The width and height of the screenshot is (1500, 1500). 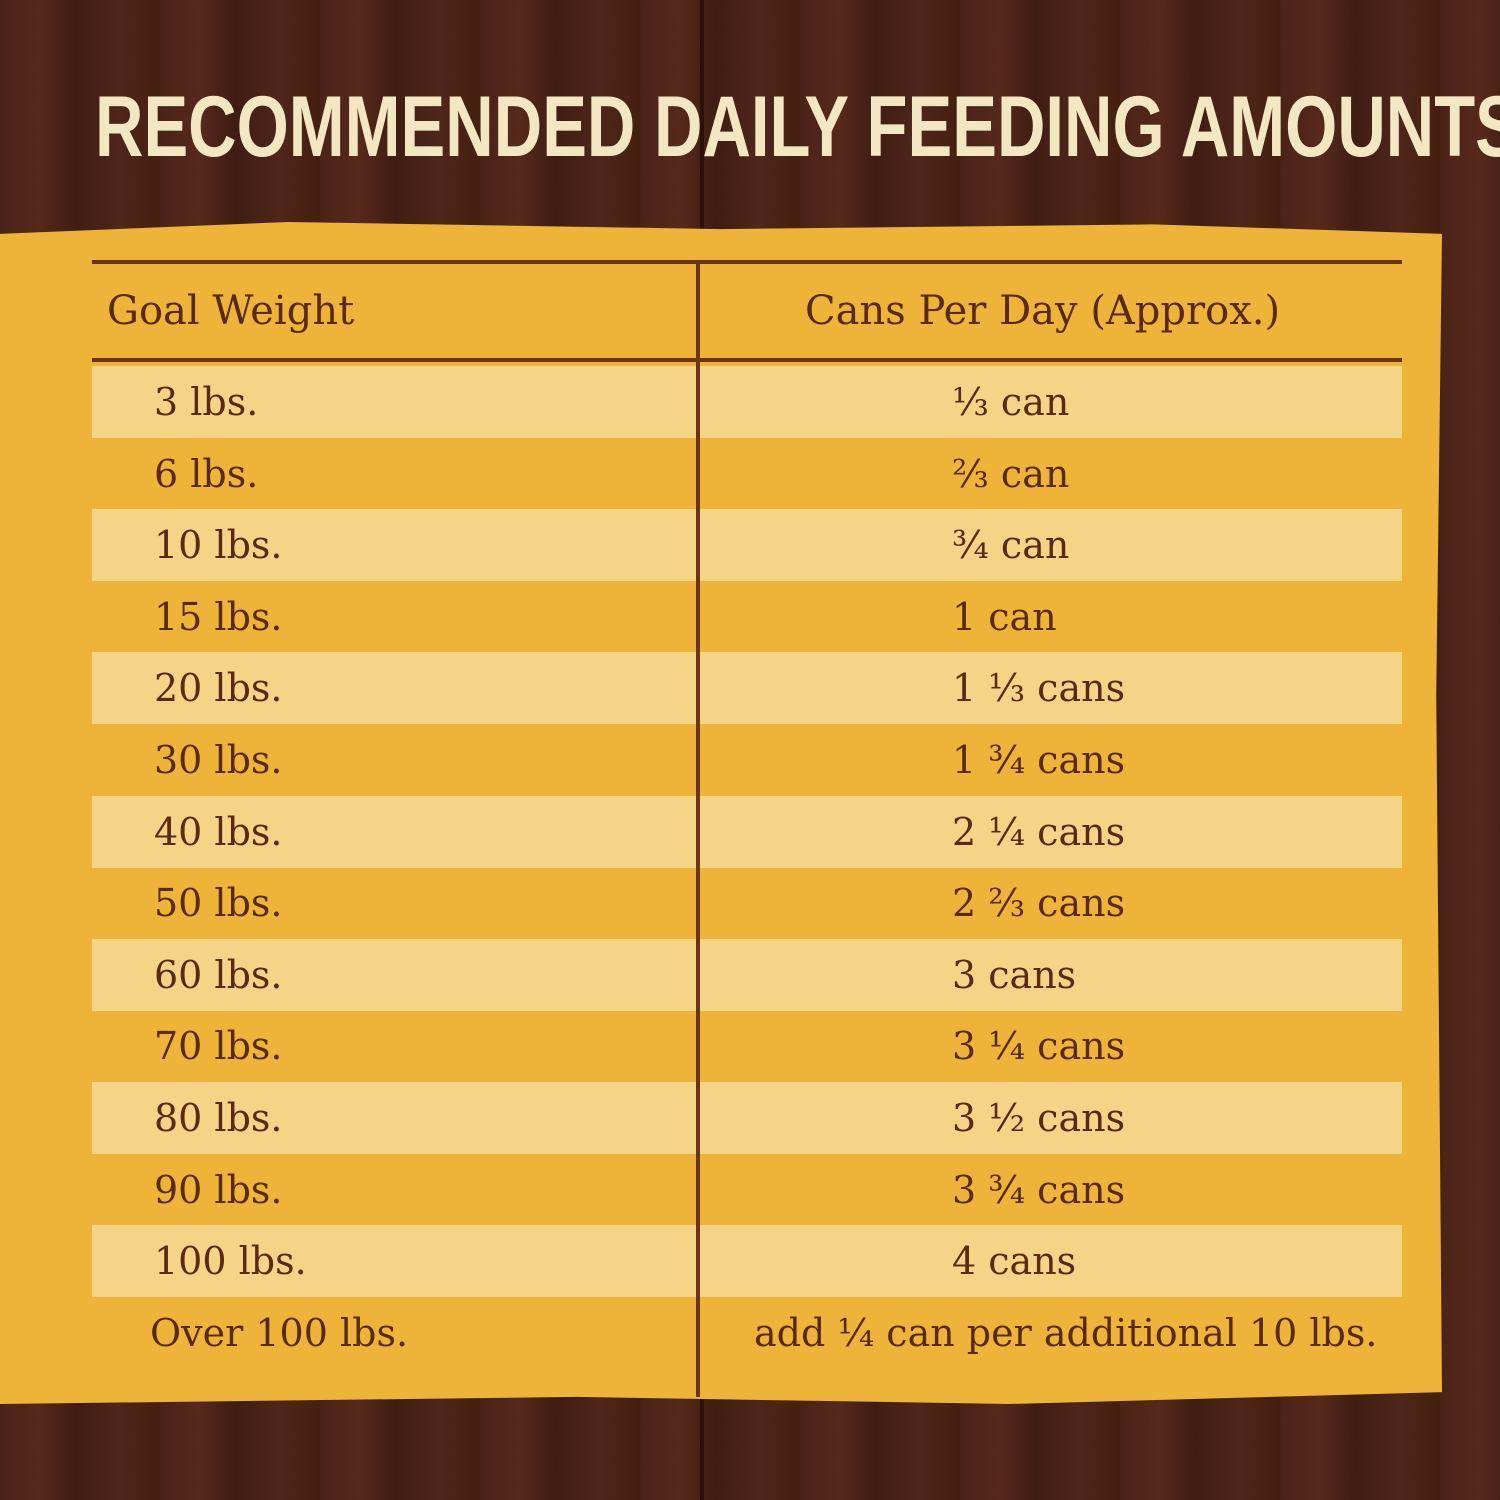 I want to click on table-row: 60 lbs. 3 cans, so click(x=747, y=974).